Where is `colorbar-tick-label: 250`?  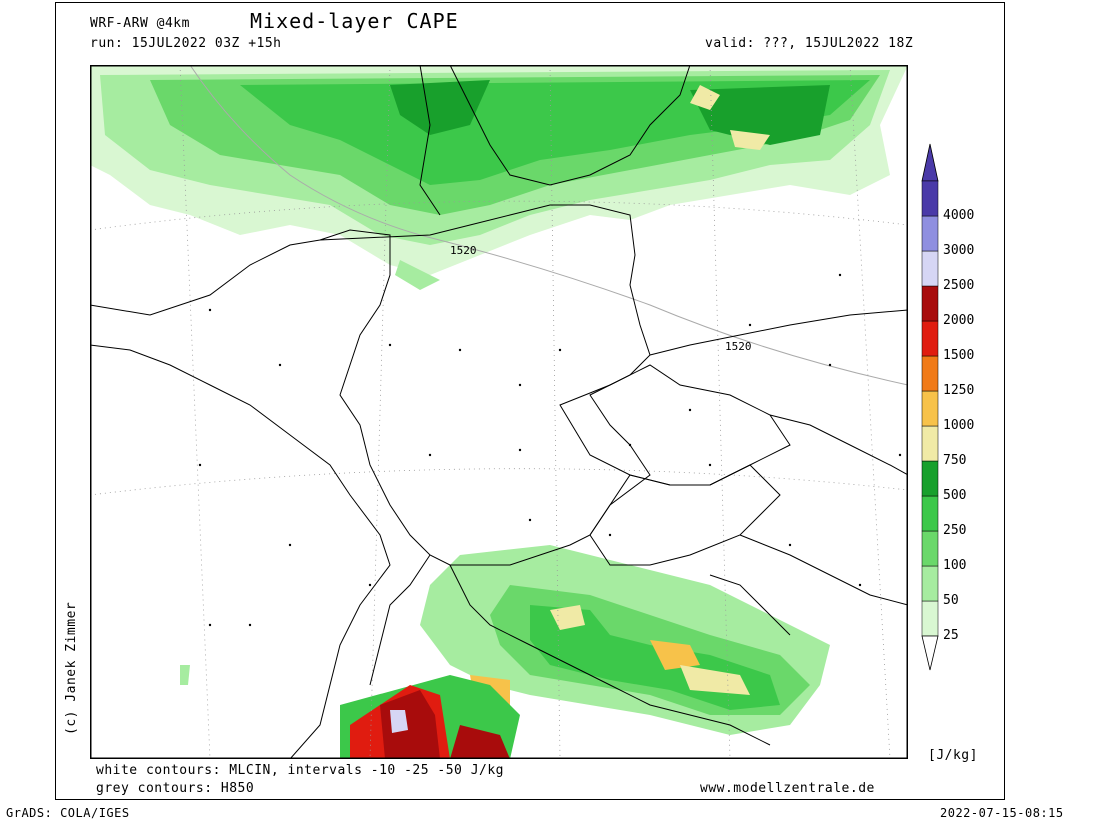
colorbar-tick-label: 250 is located at coordinates (955, 530).